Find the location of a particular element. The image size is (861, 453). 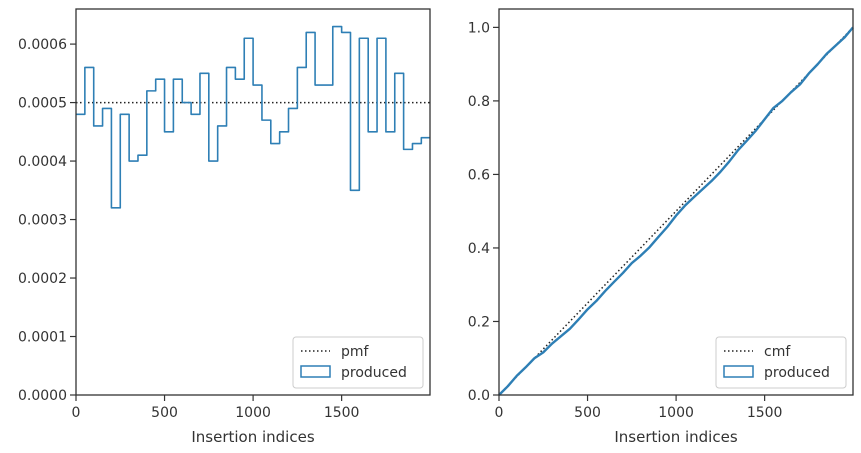

y-tick-label: 0.4 is located at coordinates (479, 249).